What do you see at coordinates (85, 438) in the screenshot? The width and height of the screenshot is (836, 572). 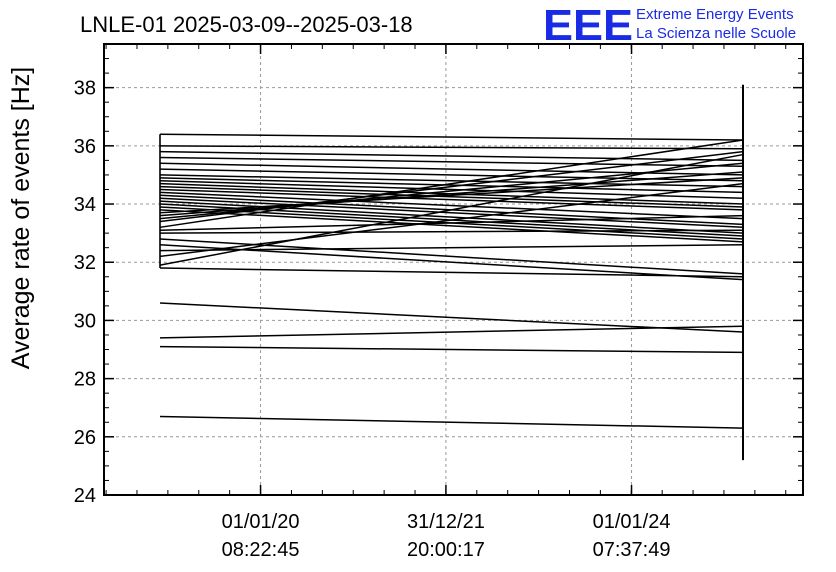 I see `y-tick-label: 26` at bounding box center [85, 438].